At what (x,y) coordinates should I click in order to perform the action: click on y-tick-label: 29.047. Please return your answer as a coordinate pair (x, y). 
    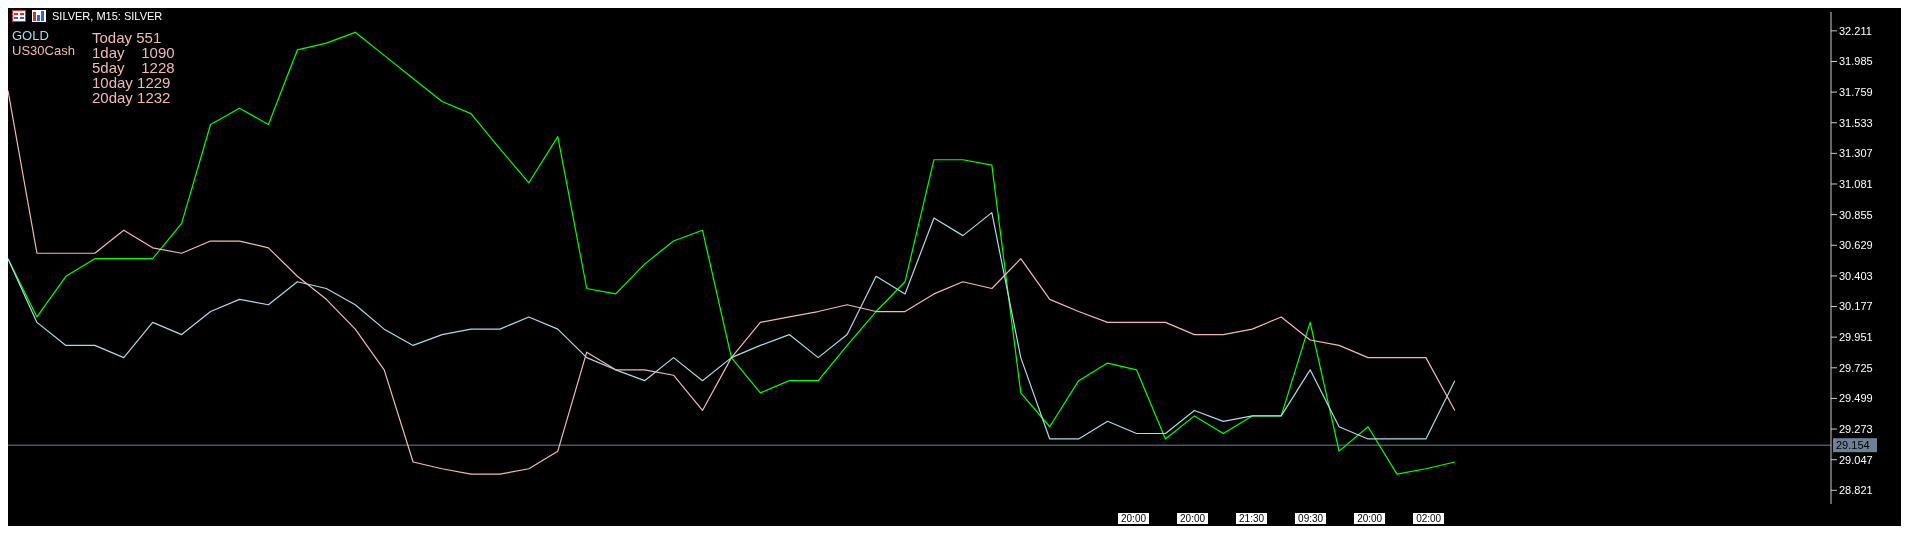
    Looking at the image, I should click on (1856, 459).